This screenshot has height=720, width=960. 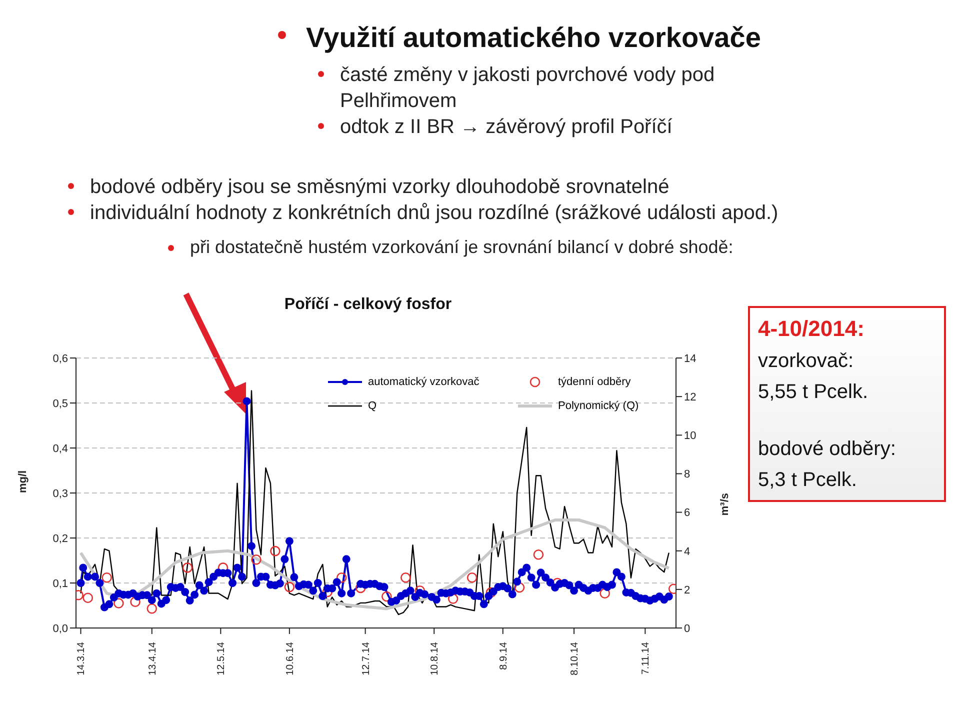 I want to click on y-tick-label: 0,4, so click(x=60, y=448).